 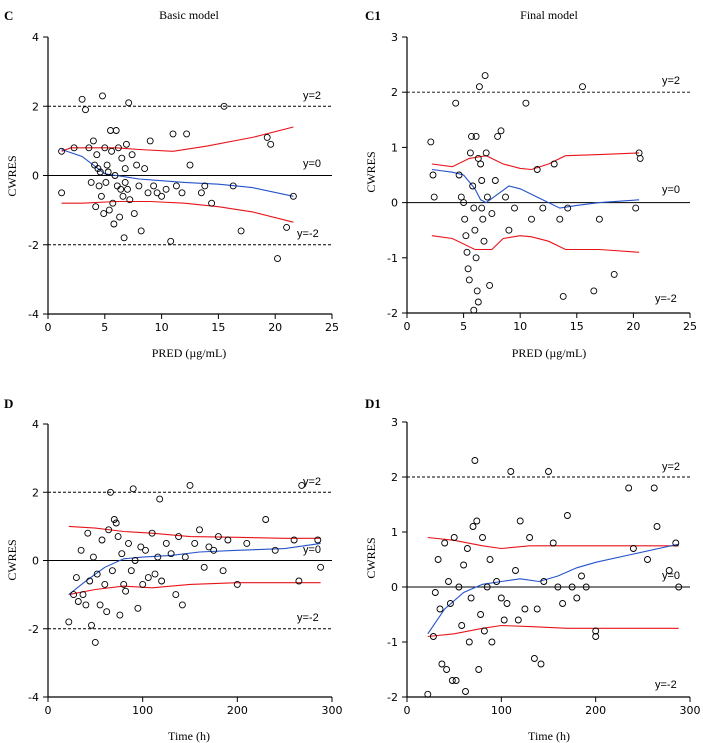 I want to click on y-axis-label: CWRES, so click(x=12, y=559).